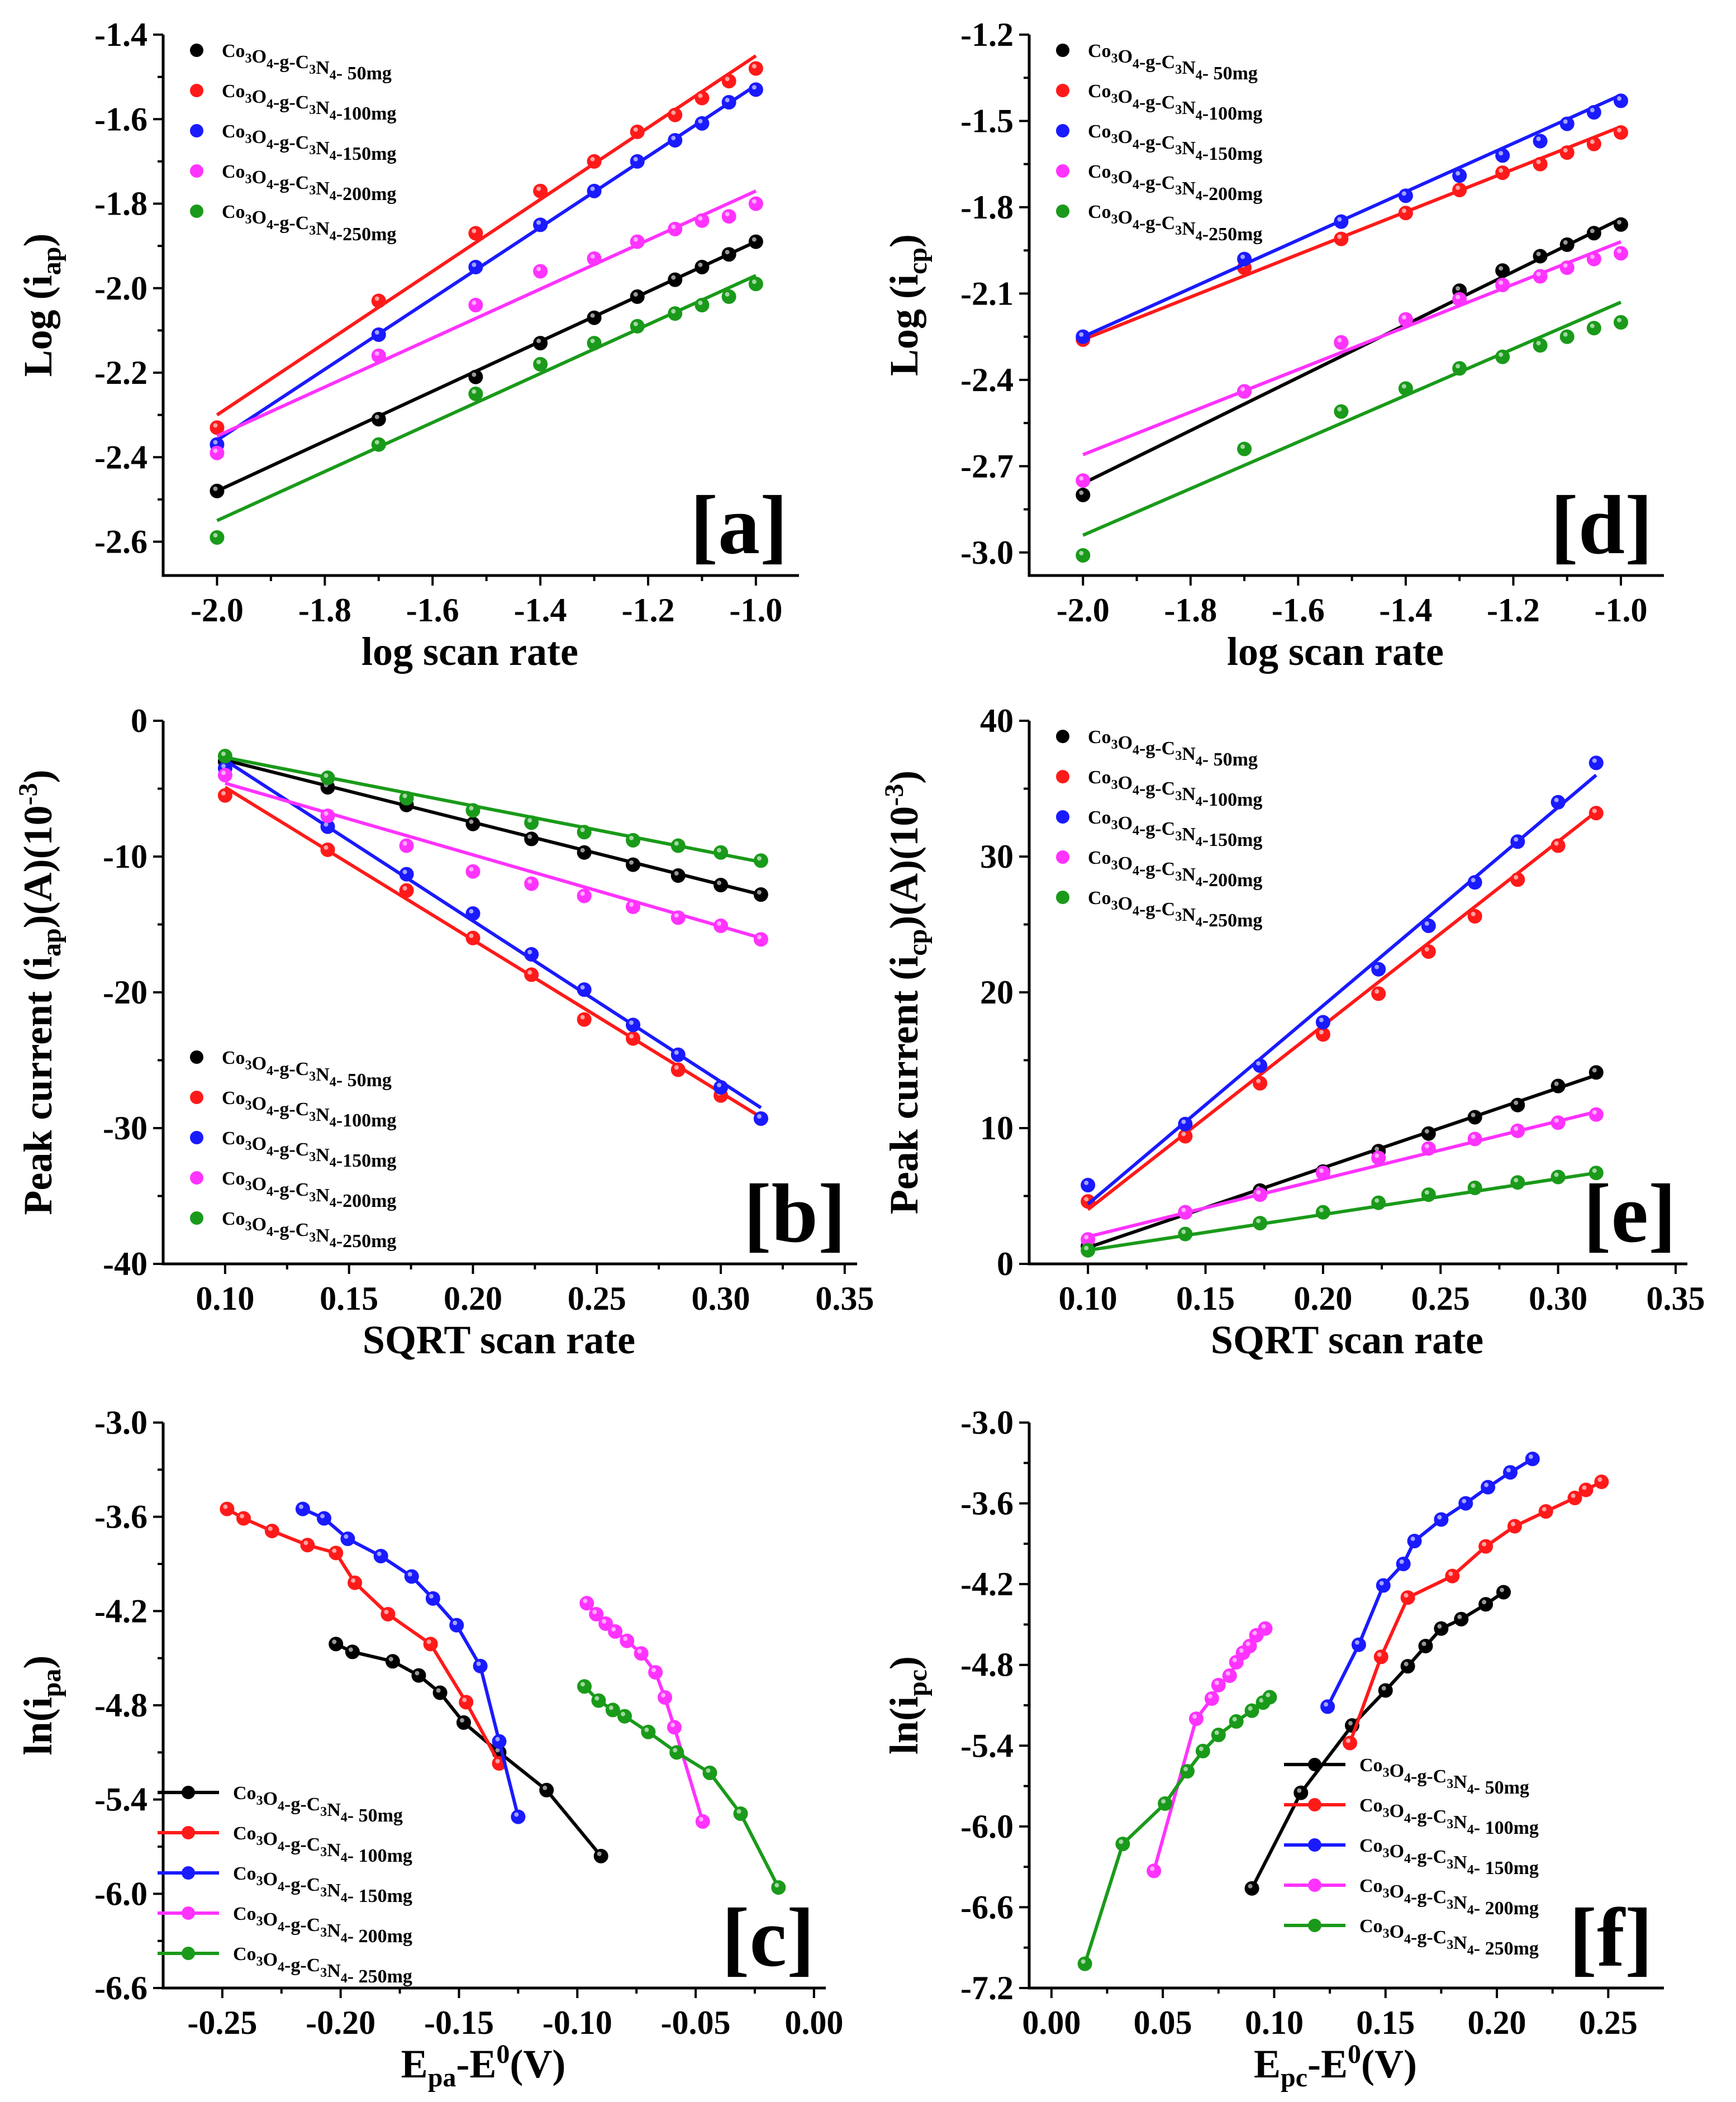 The width and height of the screenshot is (1736, 2102). I want to click on x-tick-label: -0.20, so click(340, 2022).